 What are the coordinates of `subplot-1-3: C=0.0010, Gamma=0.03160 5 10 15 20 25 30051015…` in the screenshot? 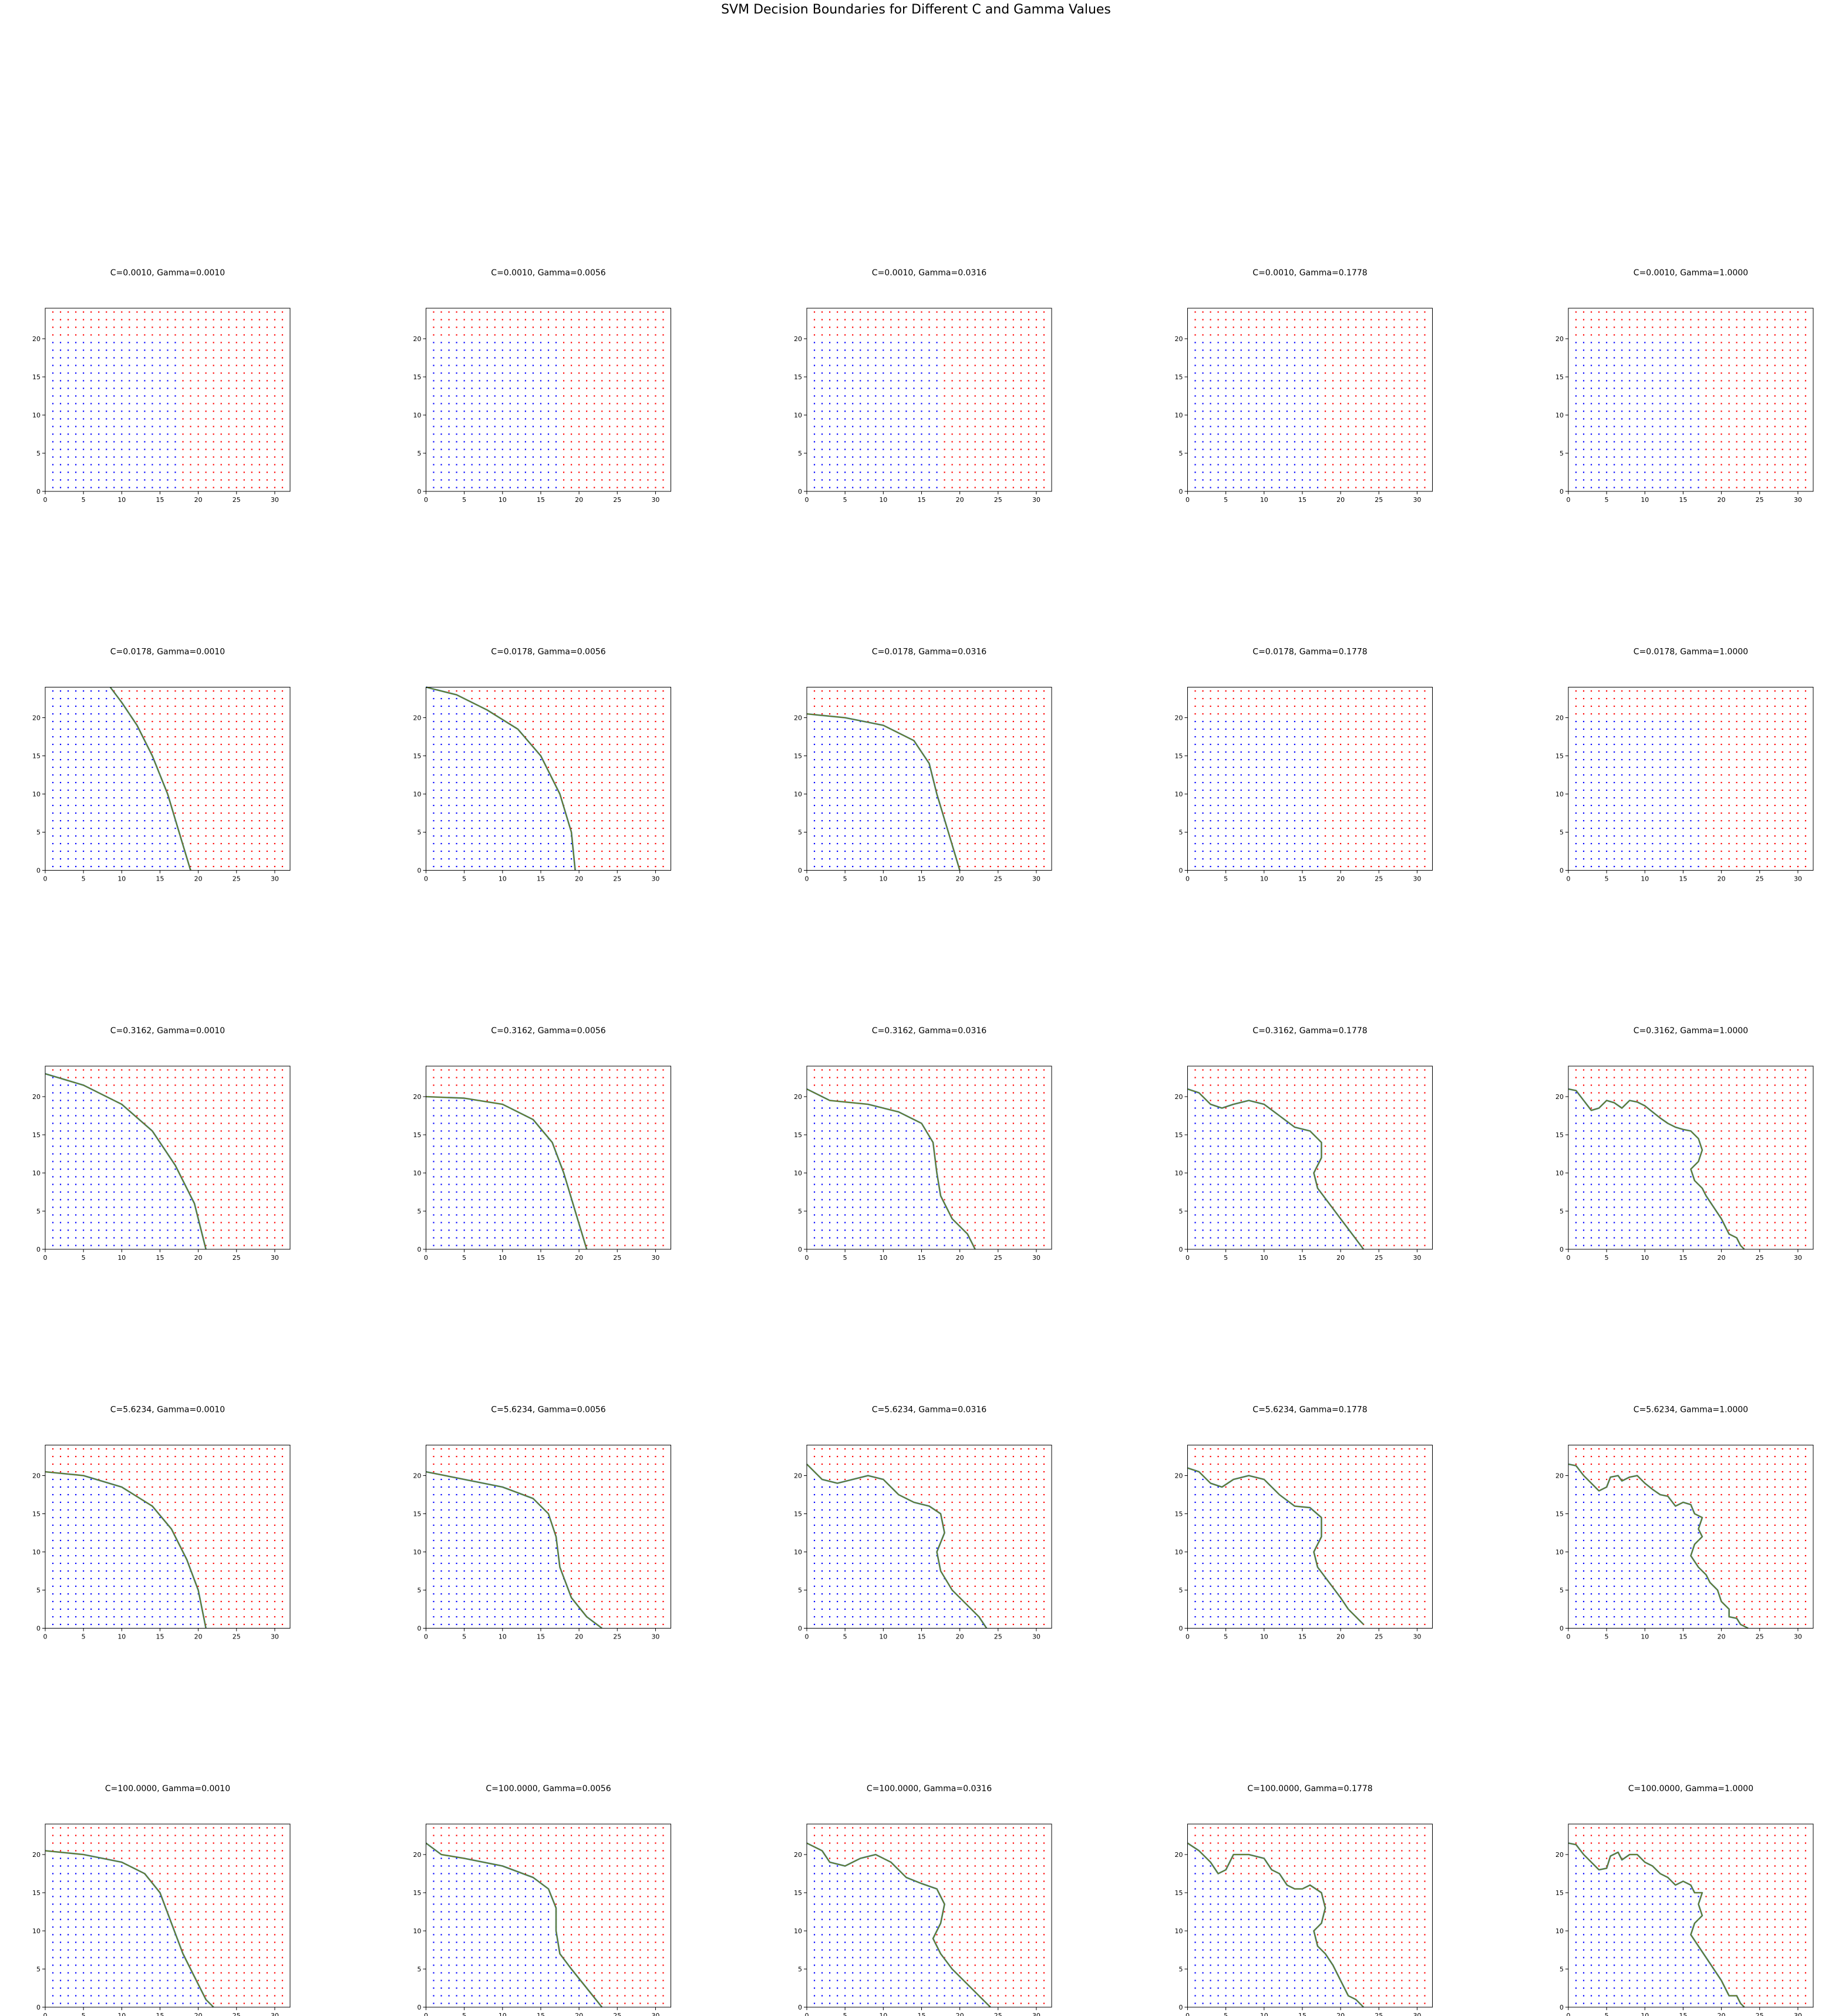 It's located at (923, 386).